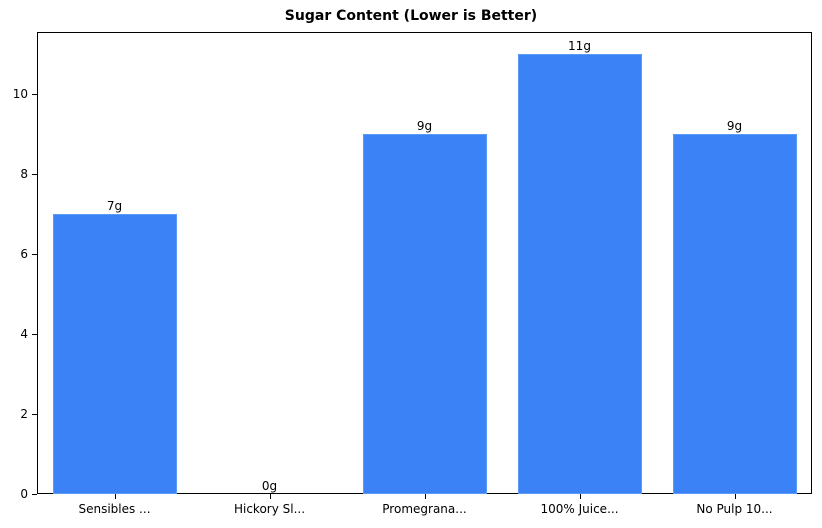  I want to click on bar-value-label: 0g, so click(269, 486).